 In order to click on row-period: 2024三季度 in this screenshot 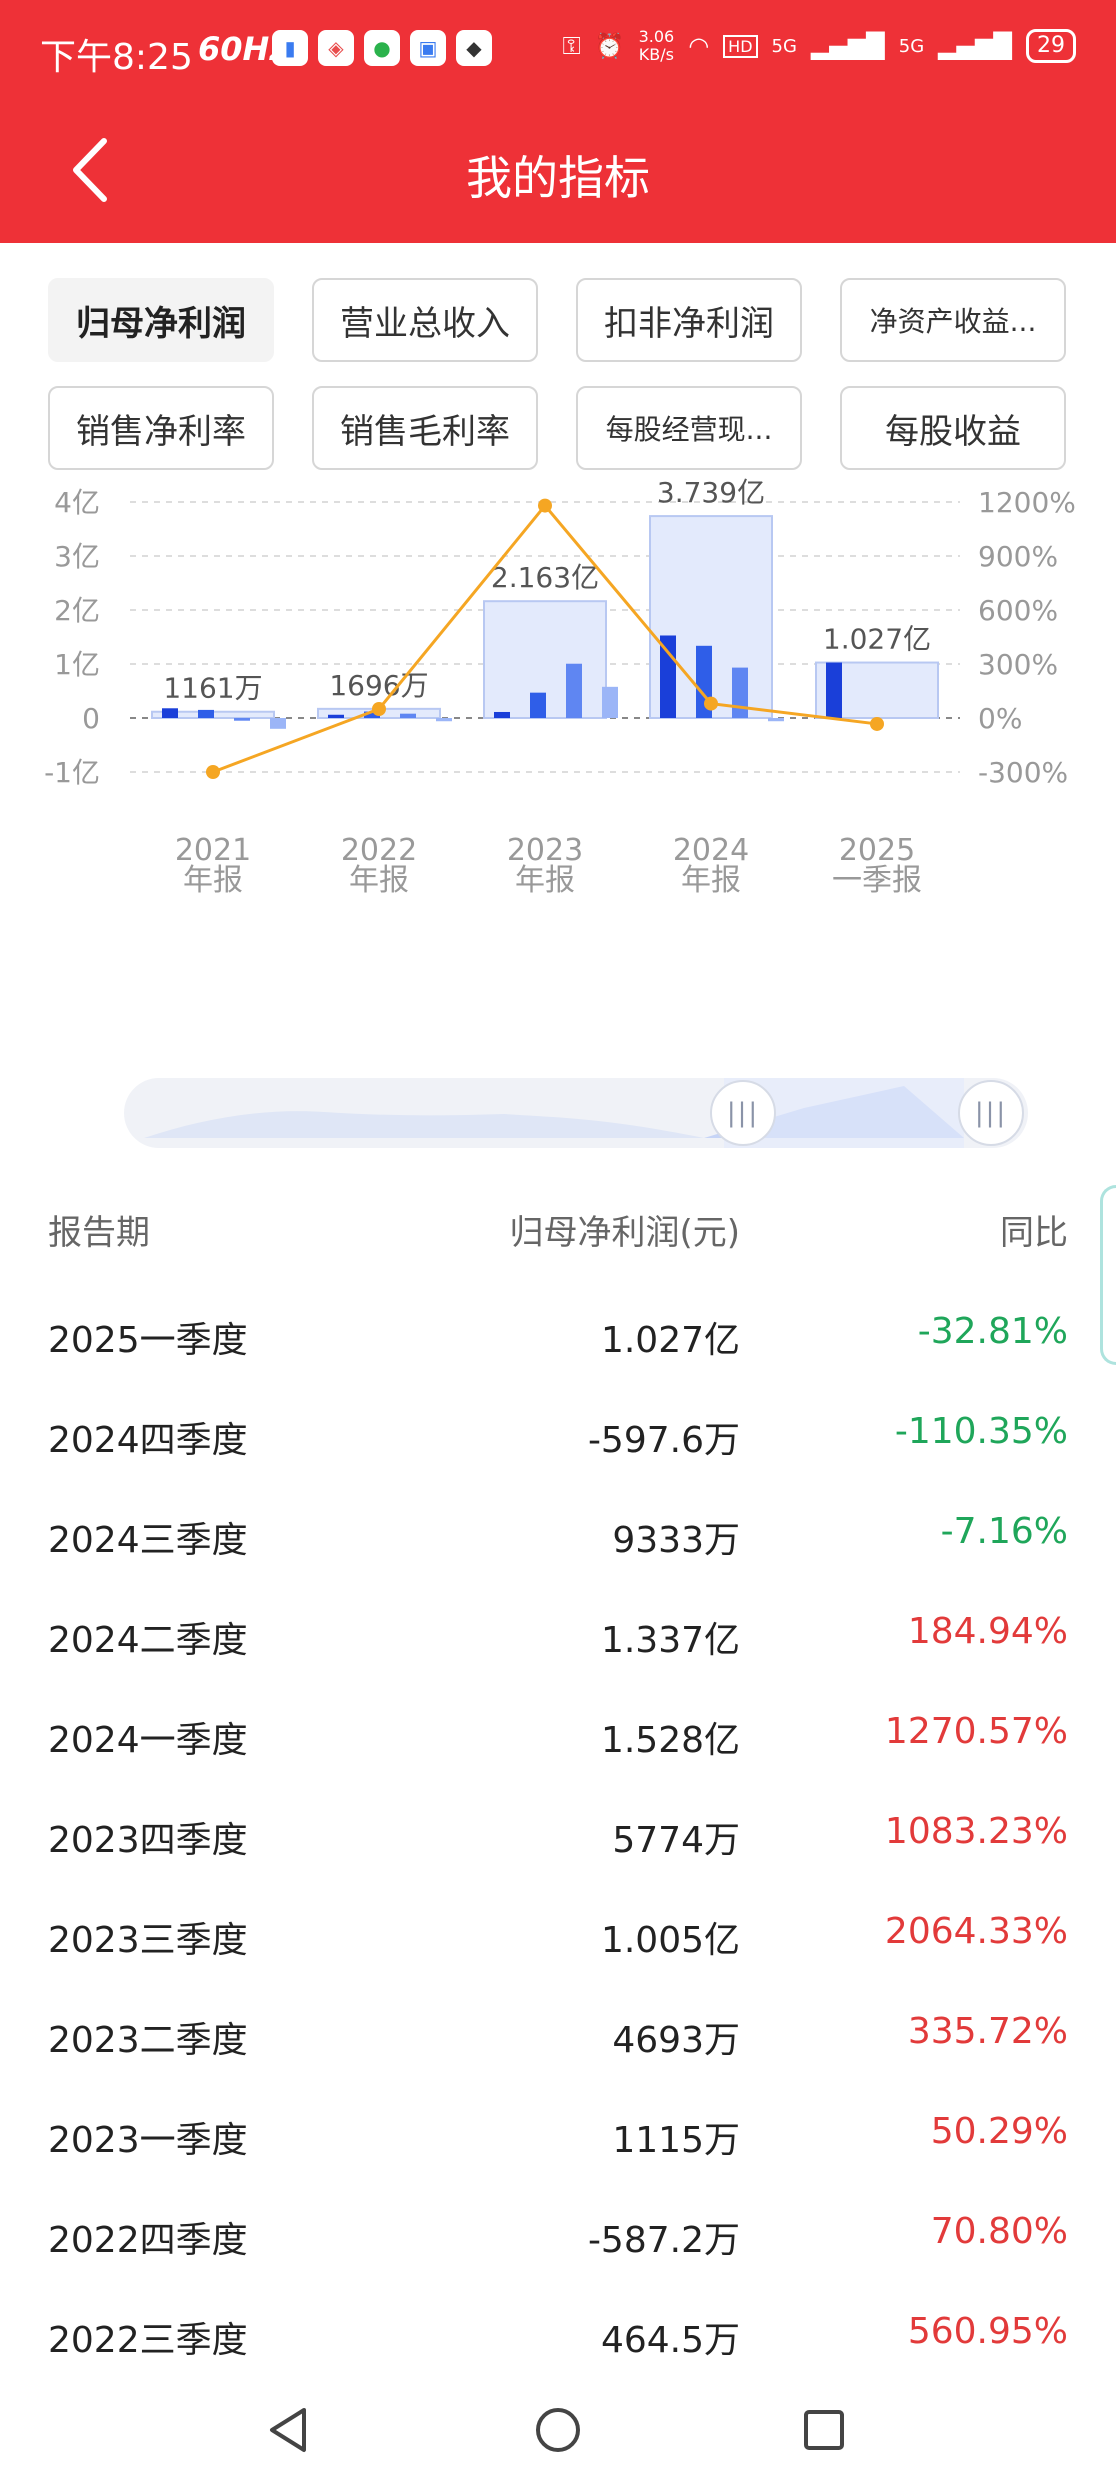, I will do `click(148, 1540)`.